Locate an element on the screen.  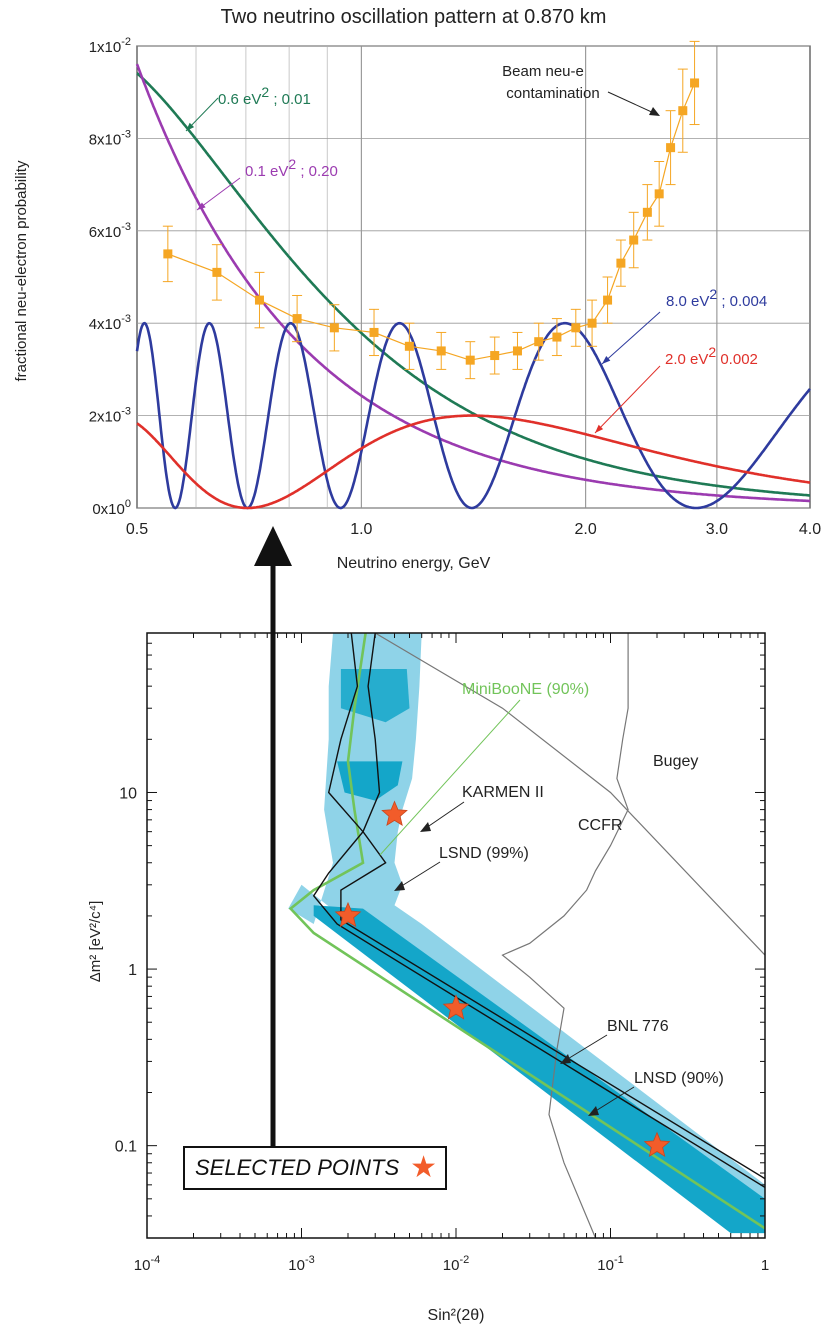
label-bnl776: BNL 776 is located at coordinates (638, 1026).